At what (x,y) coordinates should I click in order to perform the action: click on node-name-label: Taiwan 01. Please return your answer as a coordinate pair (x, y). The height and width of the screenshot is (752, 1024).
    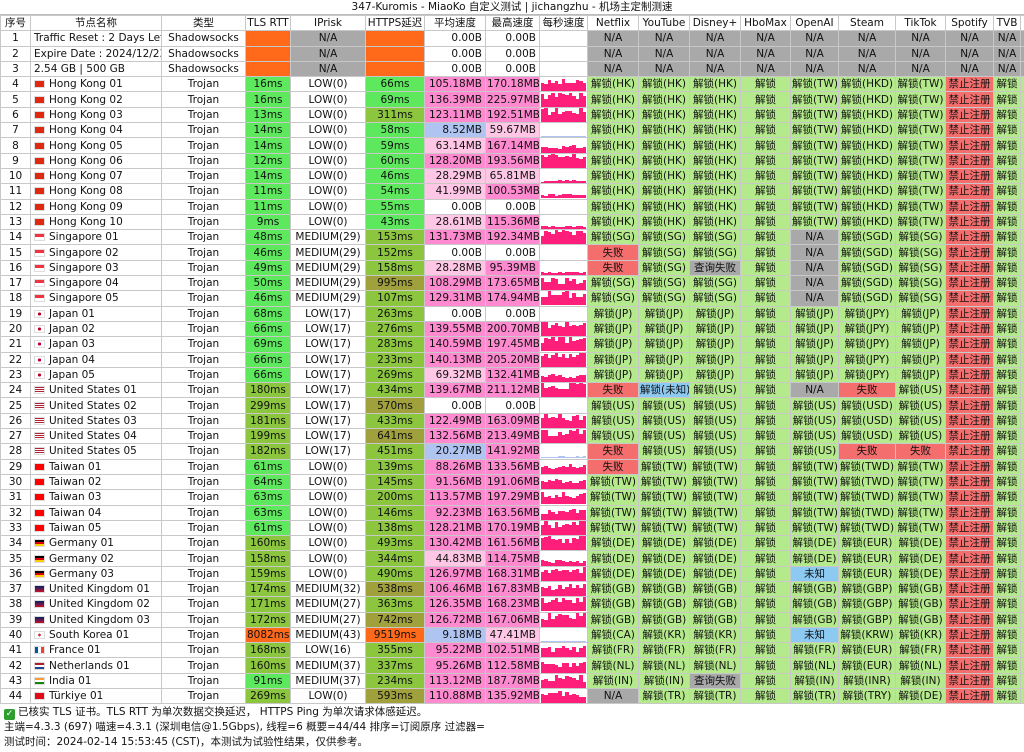
    Looking at the image, I should click on (75, 466).